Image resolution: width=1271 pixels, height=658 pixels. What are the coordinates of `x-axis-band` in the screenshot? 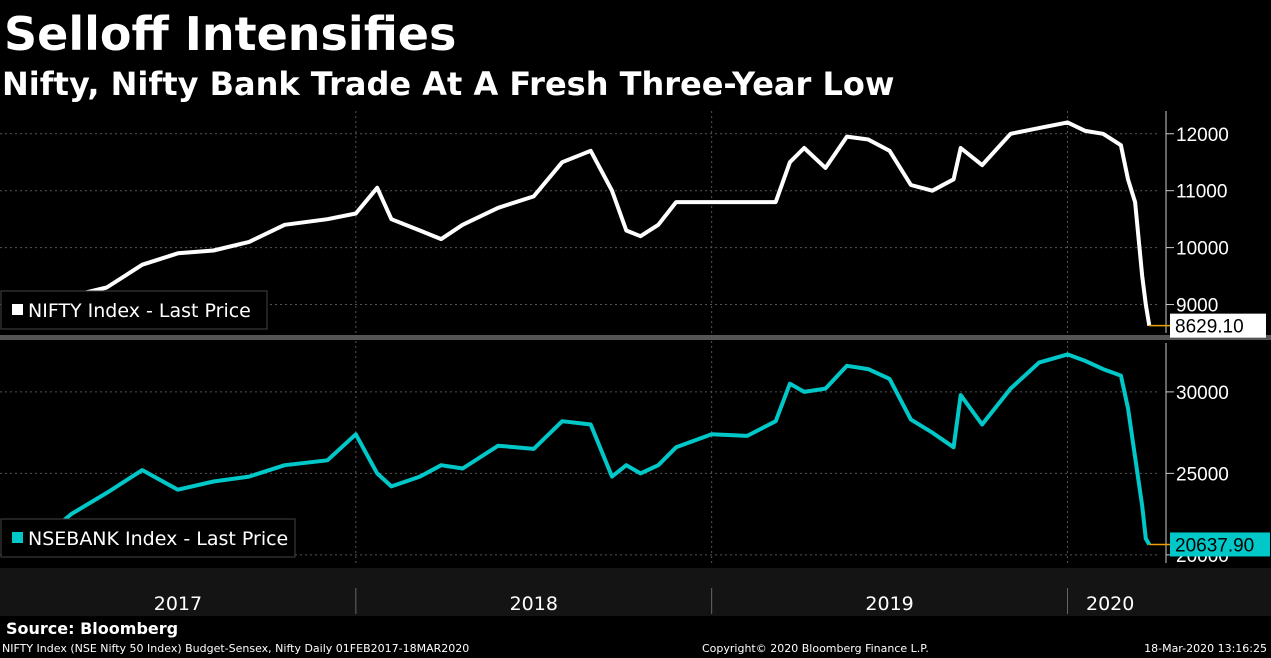 It's located at (635, 592).